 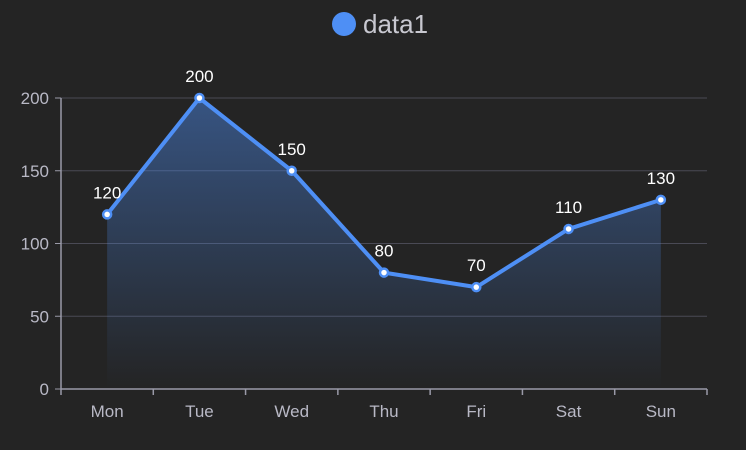 What do you see at coordinates (291, 170) in the screenshot?
I see `data-point-wed` at bounding box center [291, 170].